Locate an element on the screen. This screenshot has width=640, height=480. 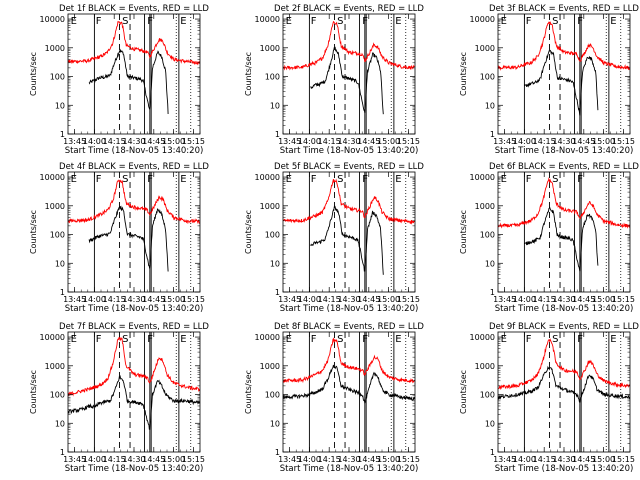
panel-title: Det 4f BLACK = Events, RED = LLD is located at coordinates (134, 167).